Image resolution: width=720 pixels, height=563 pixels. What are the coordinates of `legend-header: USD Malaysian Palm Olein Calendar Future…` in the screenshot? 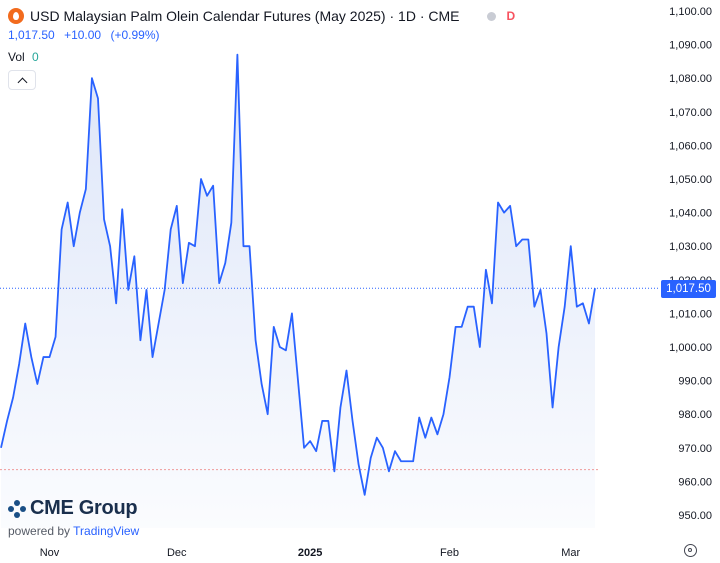 It's located at (261, 36).